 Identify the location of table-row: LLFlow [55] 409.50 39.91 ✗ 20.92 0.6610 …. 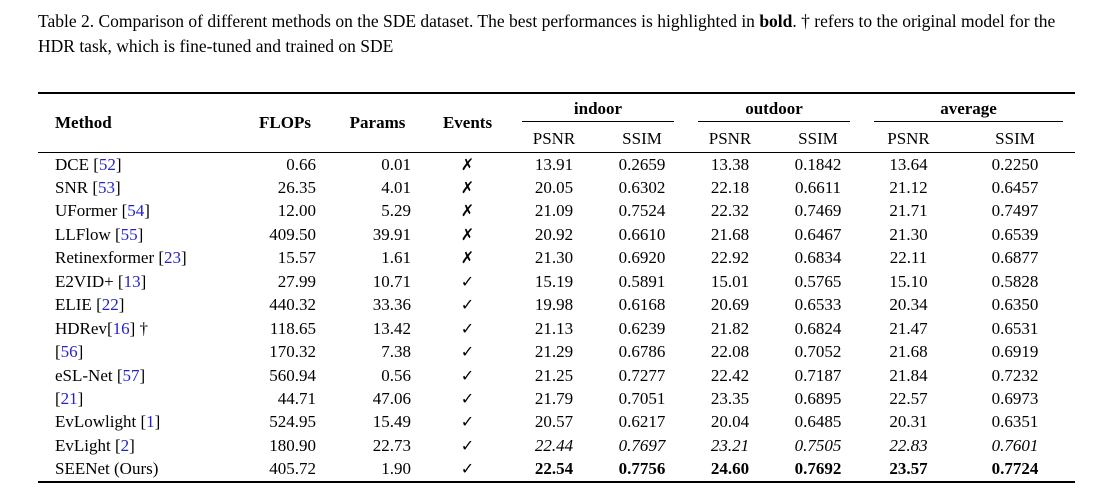
(556, 234).